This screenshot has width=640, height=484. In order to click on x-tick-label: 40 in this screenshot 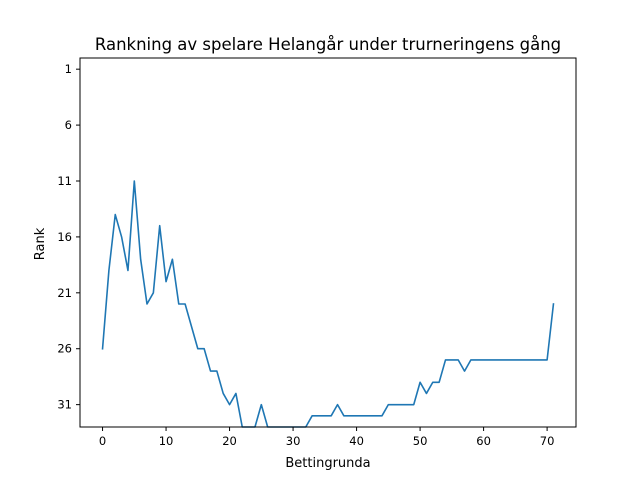, I will do `click(356, 441)`.